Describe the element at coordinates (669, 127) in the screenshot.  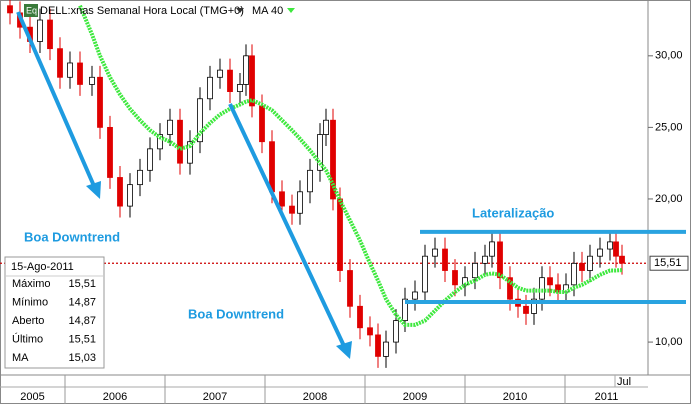
I see `y-tick-label: 25,00` at that location.